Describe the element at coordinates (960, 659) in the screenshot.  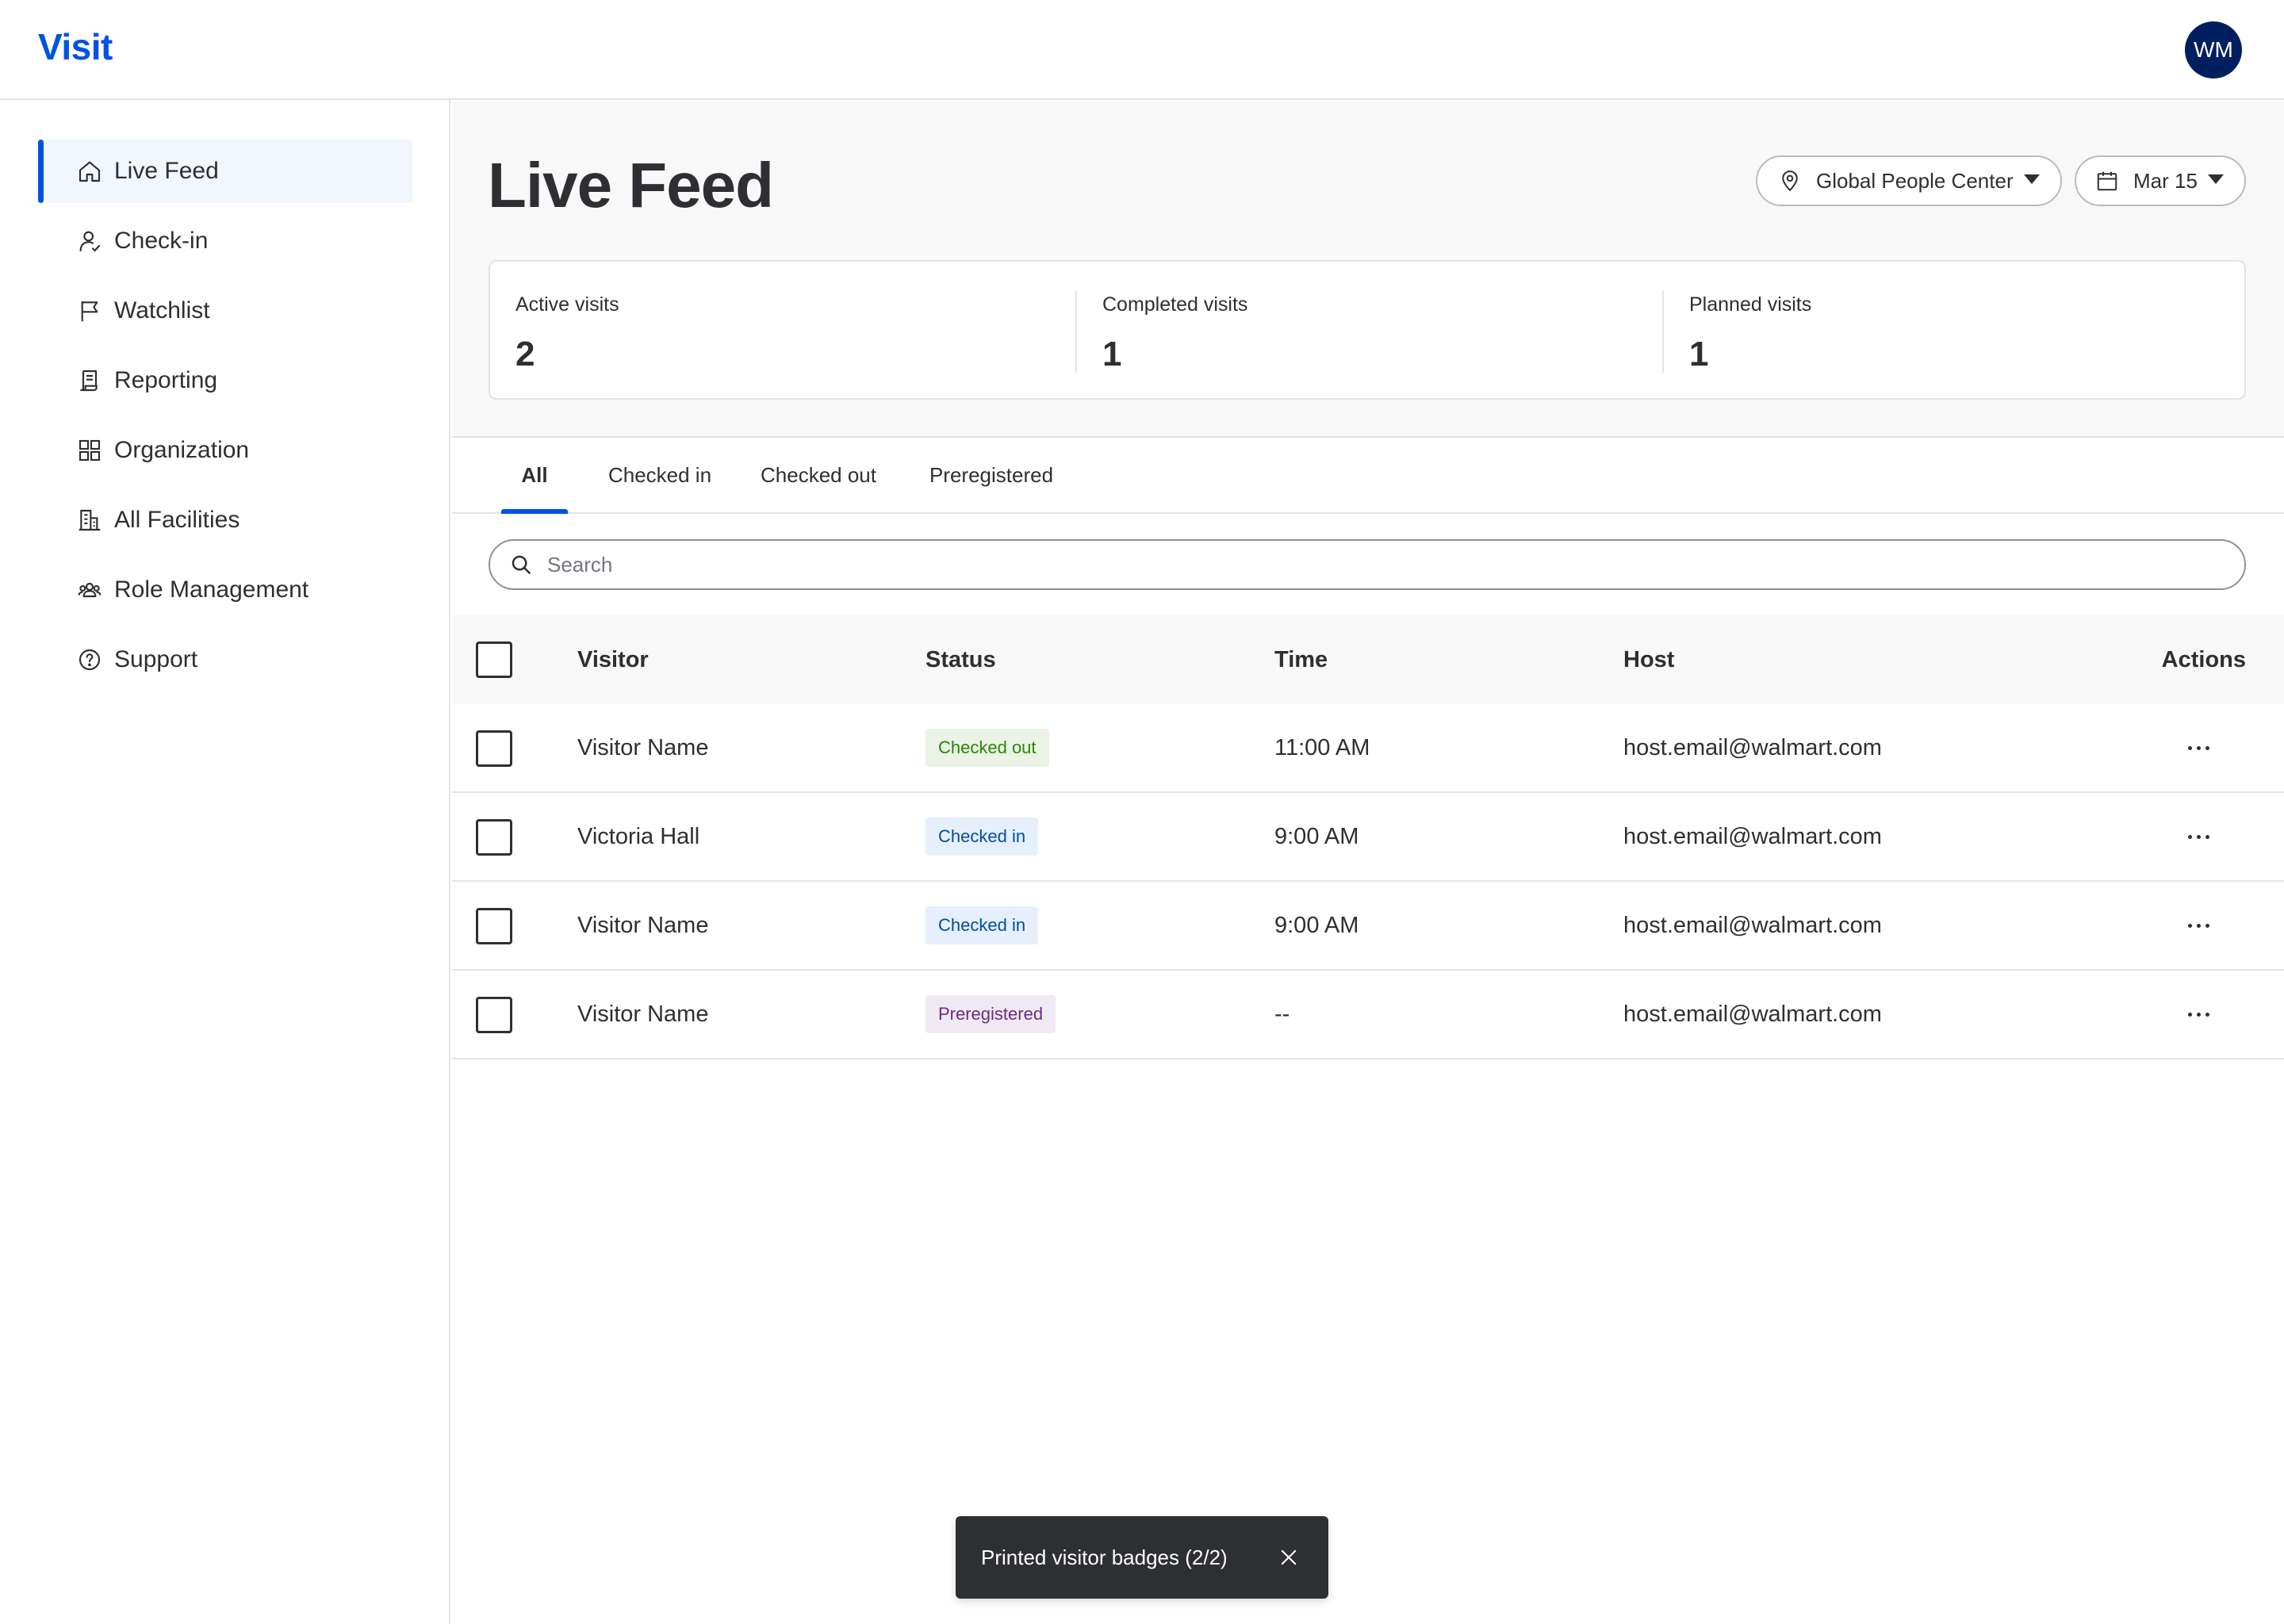
I see `column-header-status: Status` at that location.